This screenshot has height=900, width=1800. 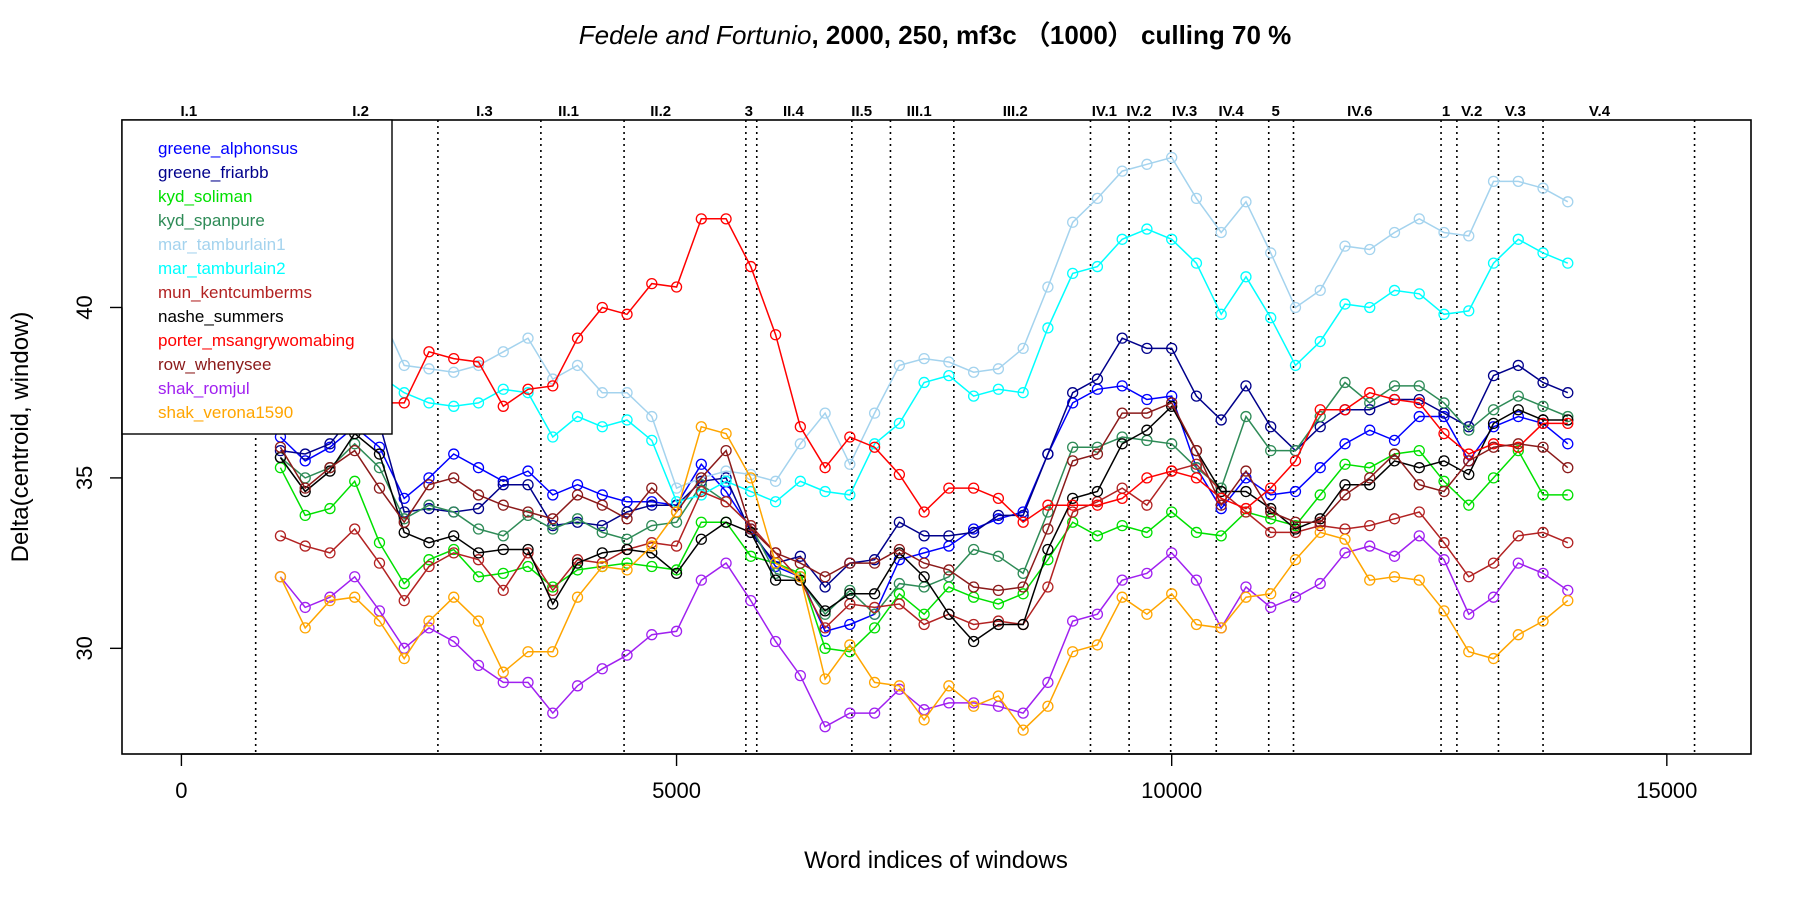 What do you see at coordinates (1515, 111) in the screenshot?
I see `scene-label-18: V.3` at bounding box center [1515, 111].